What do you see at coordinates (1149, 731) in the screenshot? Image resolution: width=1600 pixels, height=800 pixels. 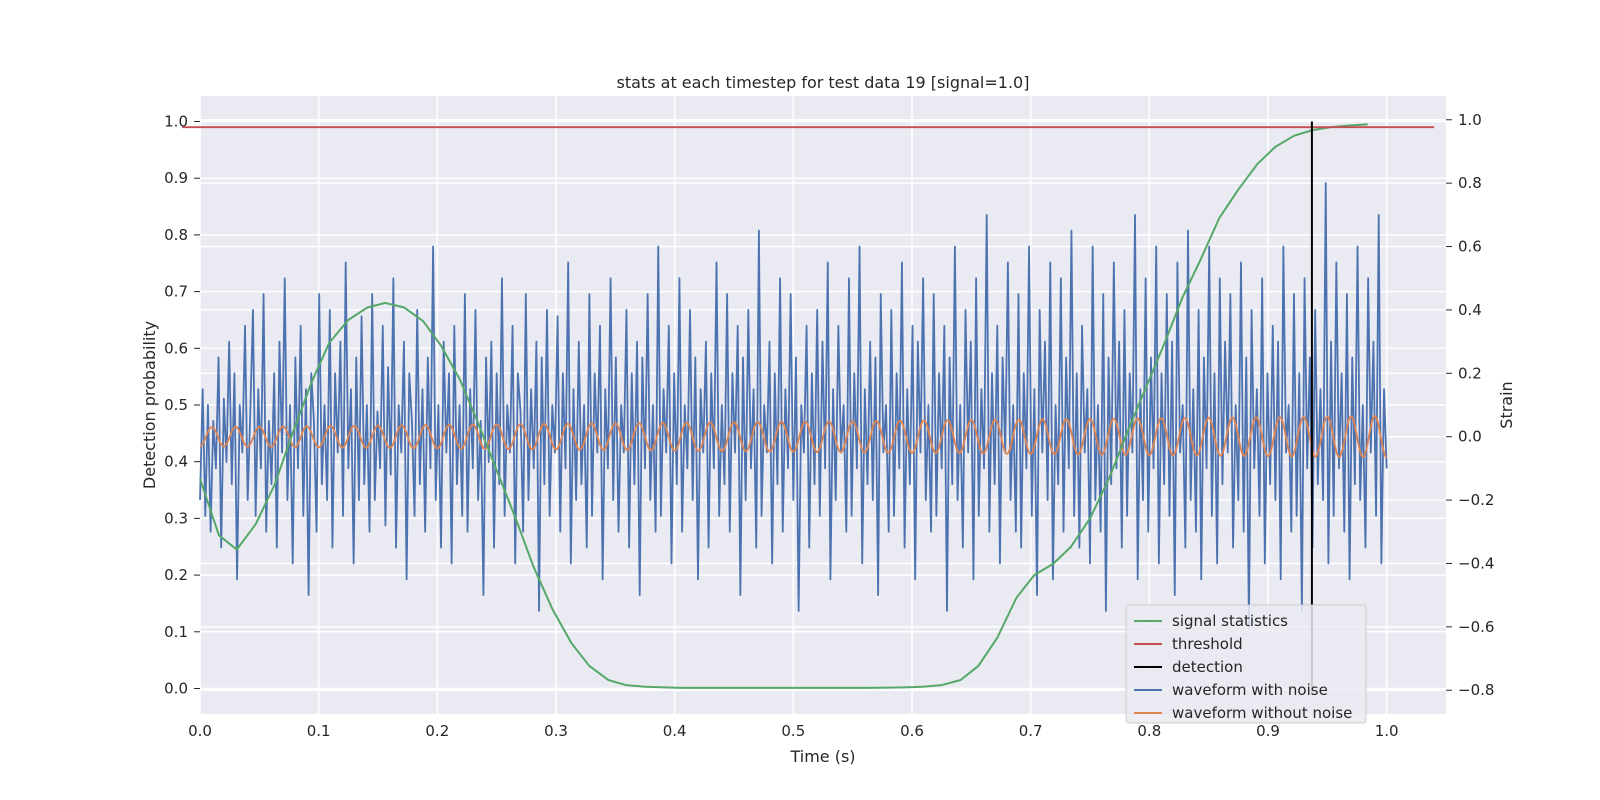 I see `x-tick-label: 0.8` at bounding box center [1149, 731].